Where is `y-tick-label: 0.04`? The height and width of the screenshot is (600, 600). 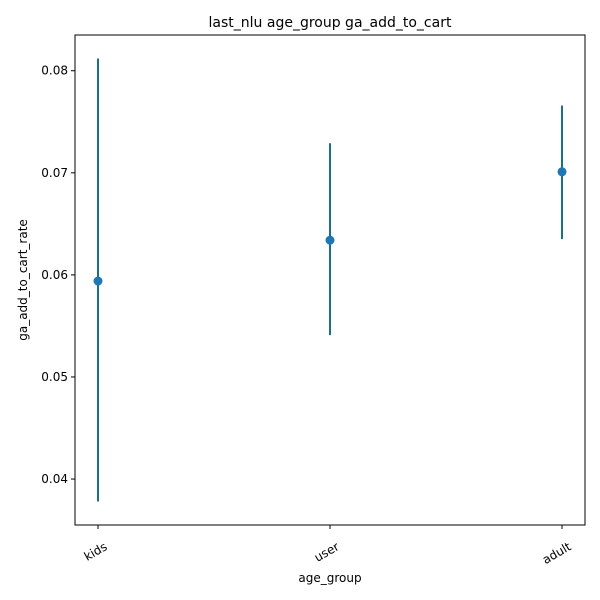
y-tick-label: 0.04 is located at coordinates (54, 479).